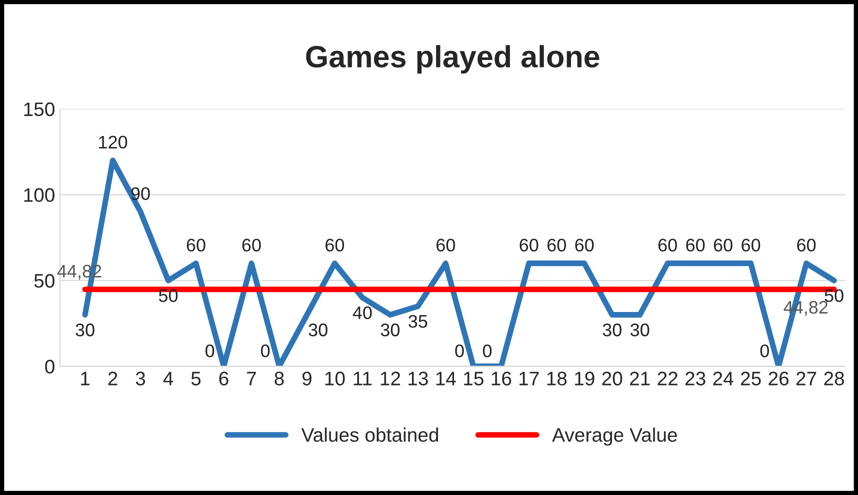  I want to click on x-tick-label: 15, so click(474, 379).